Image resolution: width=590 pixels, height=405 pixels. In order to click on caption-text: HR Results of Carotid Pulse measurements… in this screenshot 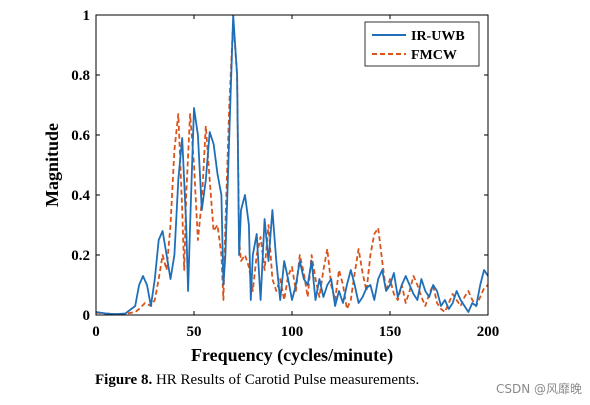, I will do `click(286, 380)`.